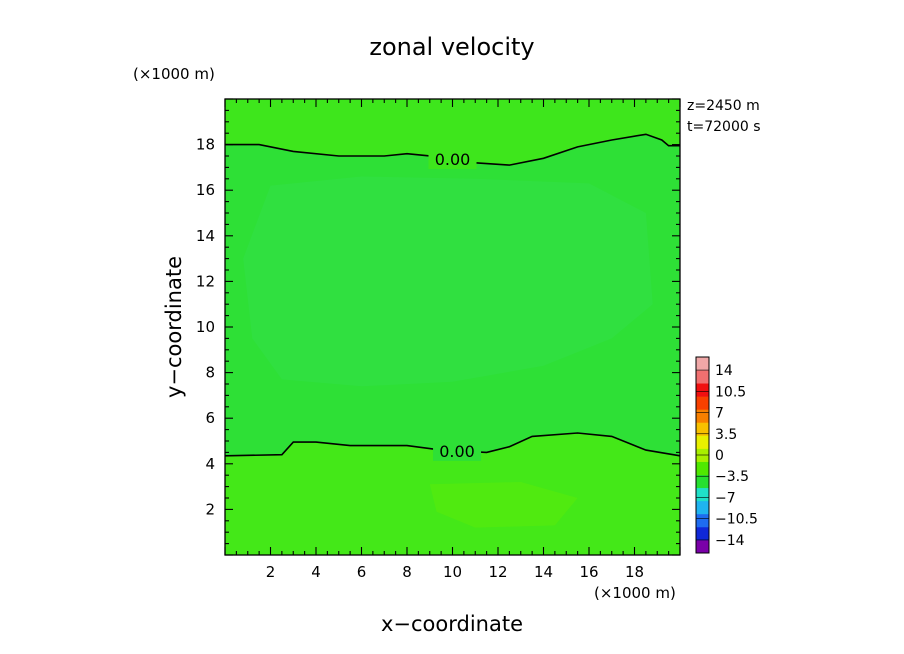 This screenshot has width=904, height=654. What do you see at coordinates (316, 572) in the screenshot?
I see `x-tick-label: 4` at bounding box center [316, 572].